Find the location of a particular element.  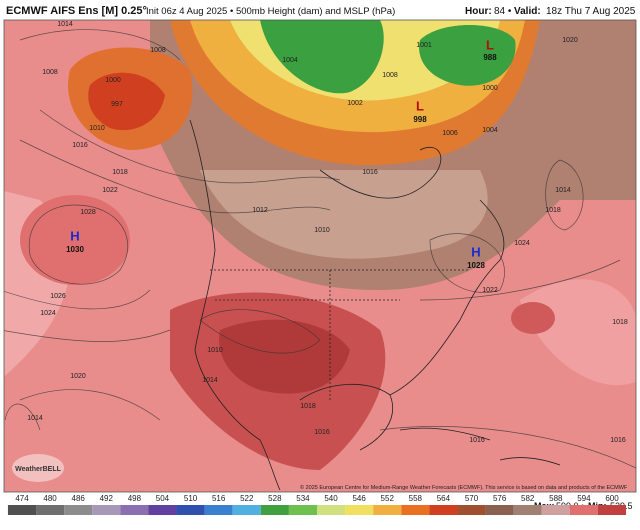

isobar-label: 1001 is located at coordinates (424, 45).